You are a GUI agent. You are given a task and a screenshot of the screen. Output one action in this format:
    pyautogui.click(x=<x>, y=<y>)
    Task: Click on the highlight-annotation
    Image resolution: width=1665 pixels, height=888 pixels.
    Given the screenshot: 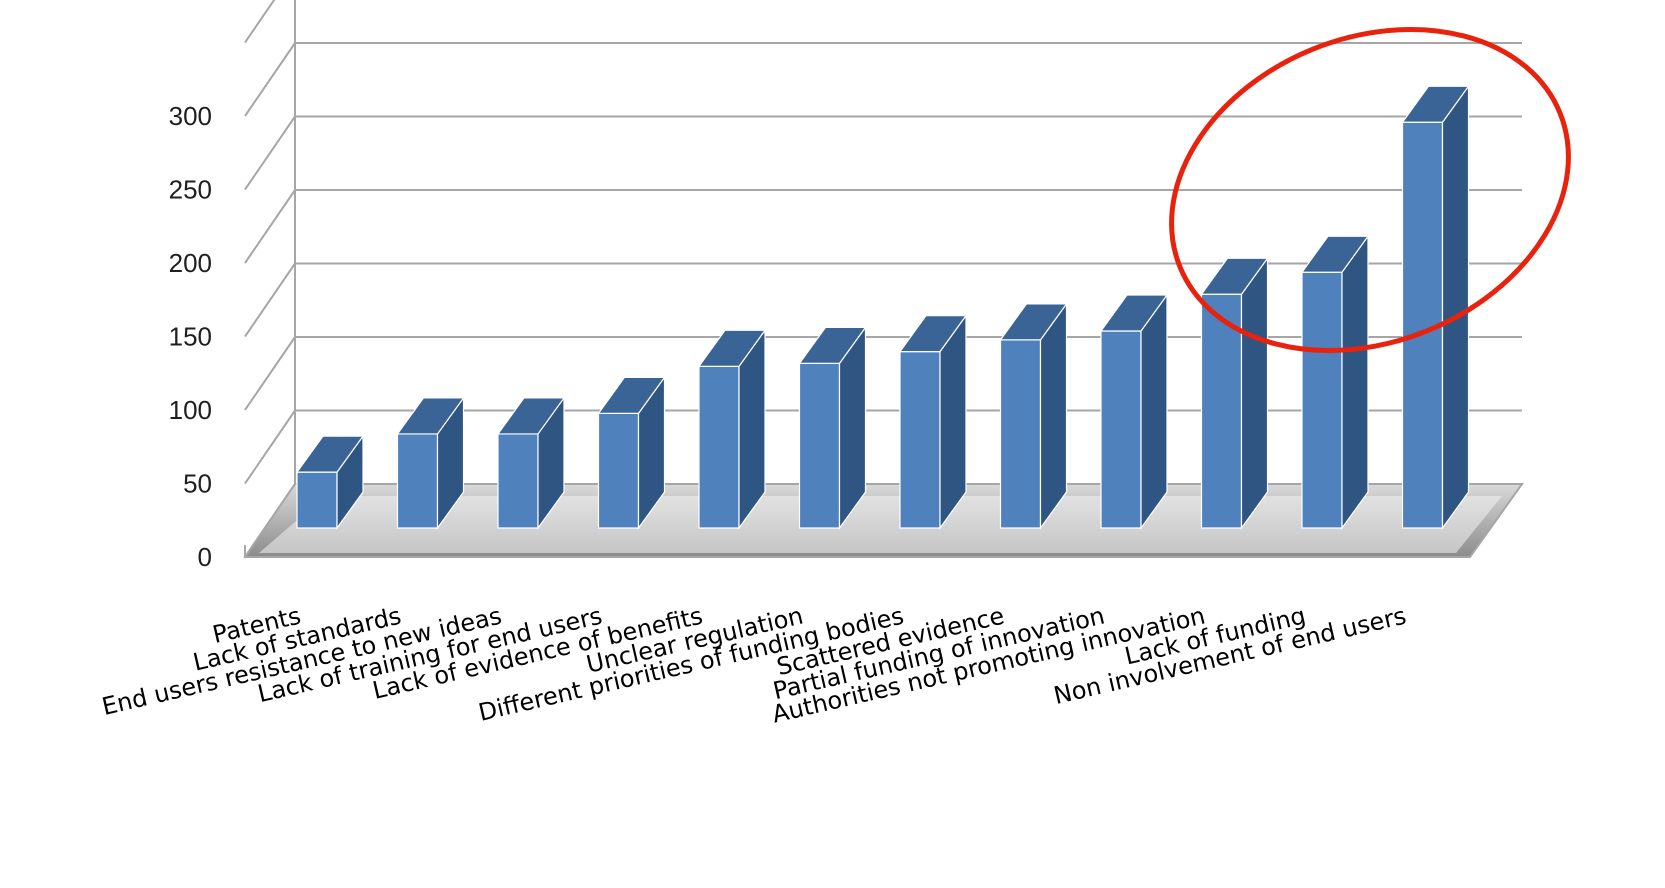 What is the action you would take?
    pyautogui.click(x=1370, y=190)
    